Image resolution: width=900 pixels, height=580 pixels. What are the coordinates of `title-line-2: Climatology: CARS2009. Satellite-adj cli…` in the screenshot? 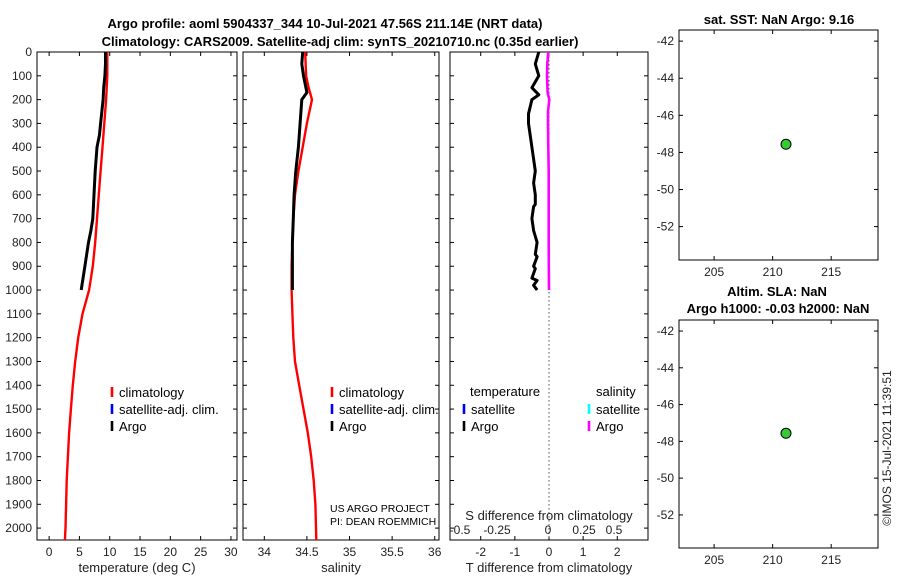 It's located at (340, 41).